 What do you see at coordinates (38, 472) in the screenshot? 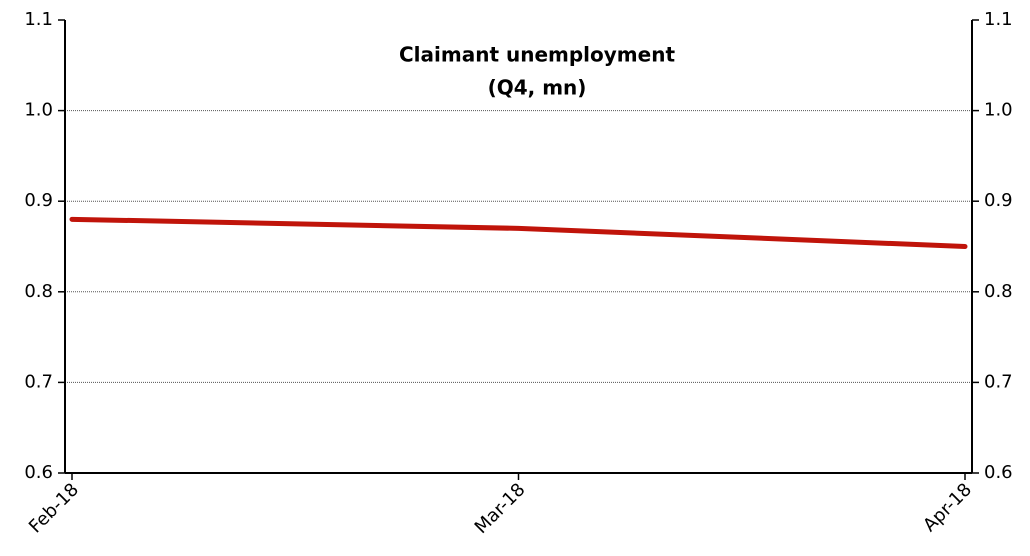
I see `y-tick-label: 0.6` at bounding box center [38, 472].